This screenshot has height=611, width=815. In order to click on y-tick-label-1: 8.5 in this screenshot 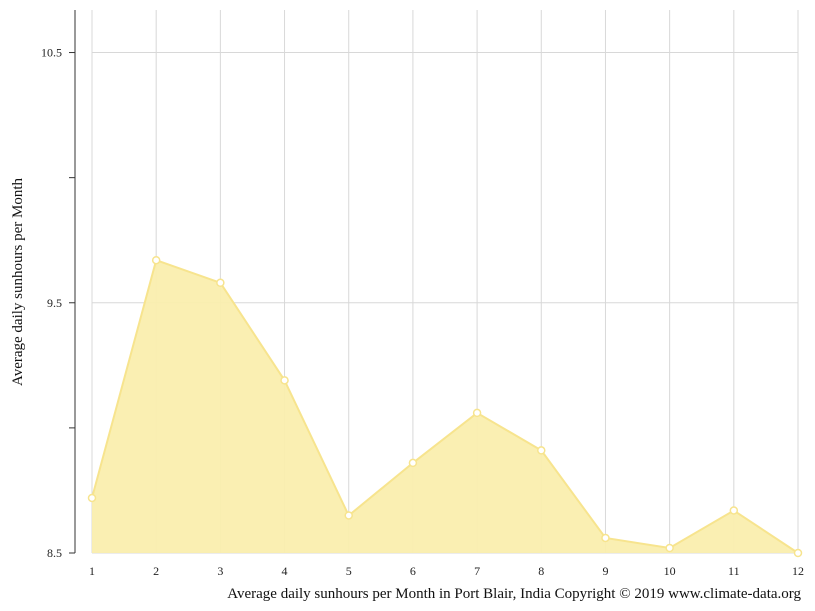, I will do `click(54, 553)`.